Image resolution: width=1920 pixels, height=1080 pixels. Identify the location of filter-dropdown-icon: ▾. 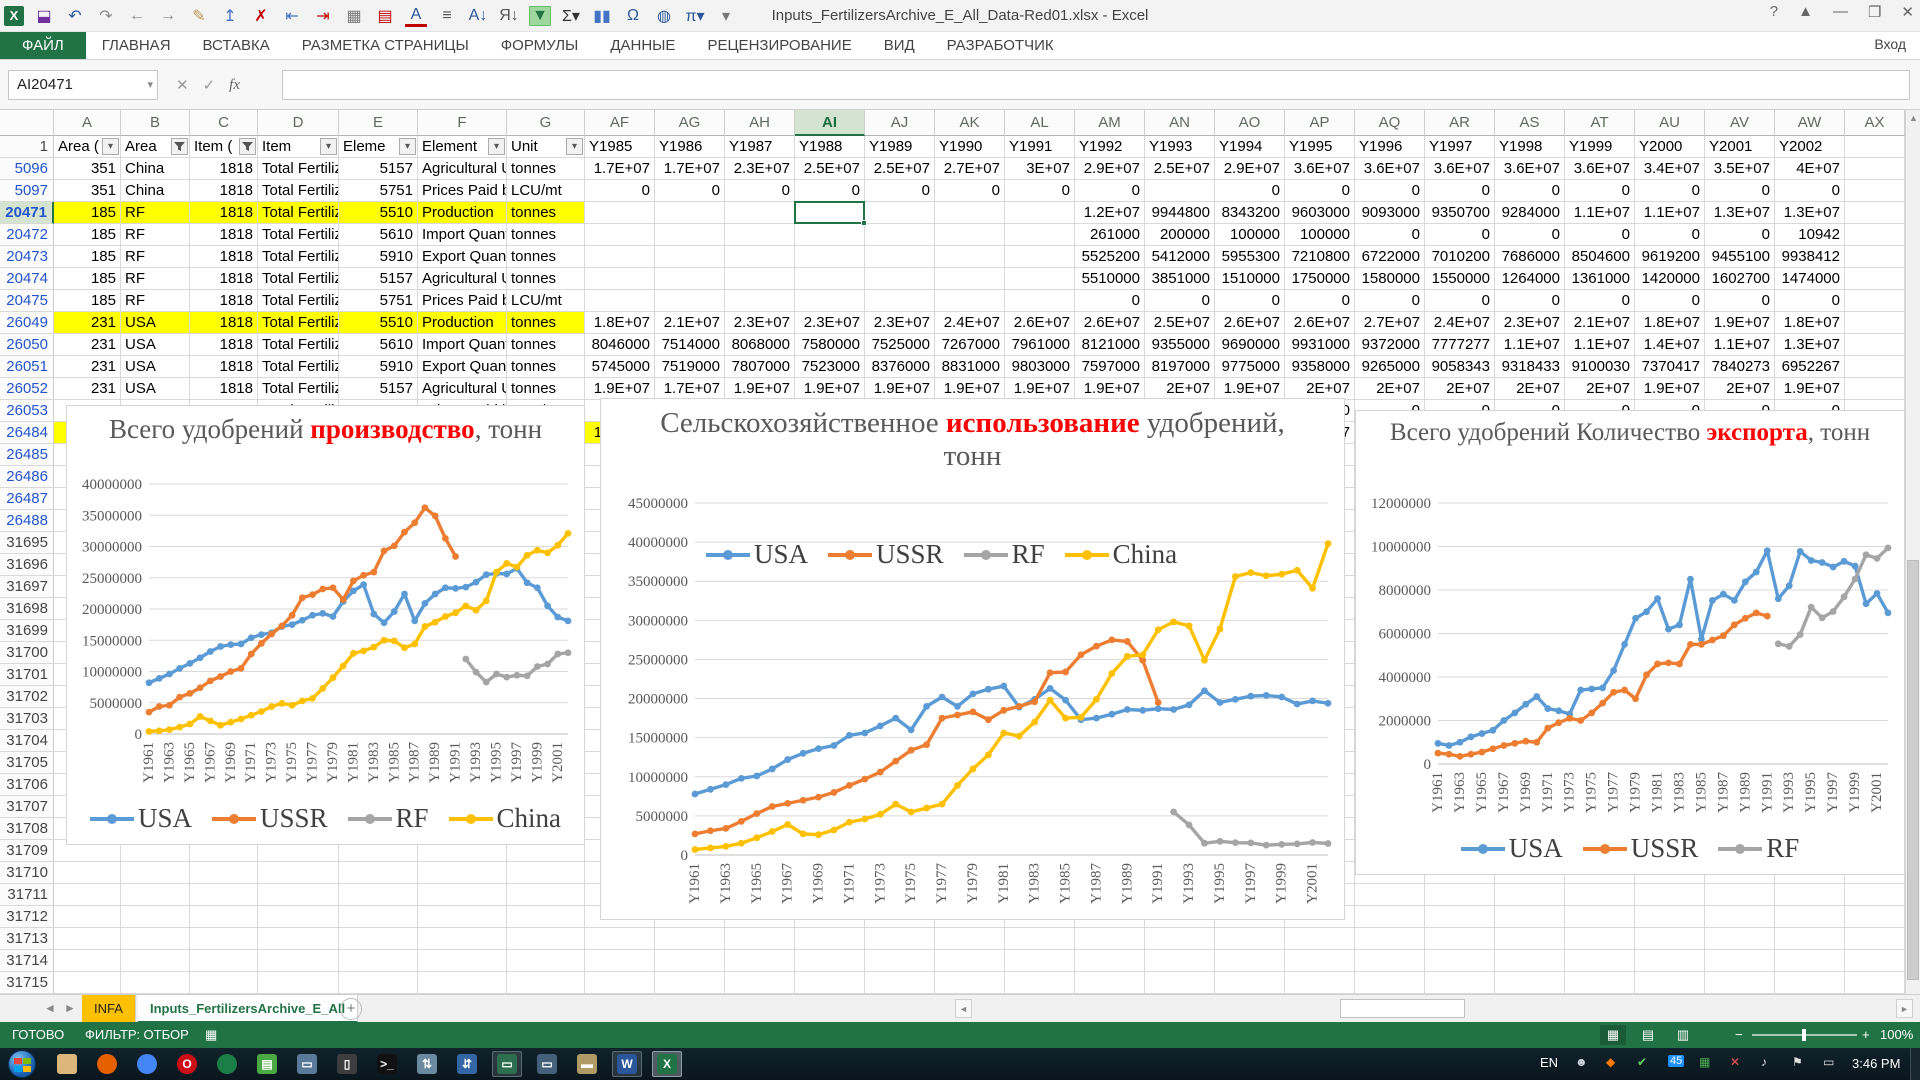
(328, 146).